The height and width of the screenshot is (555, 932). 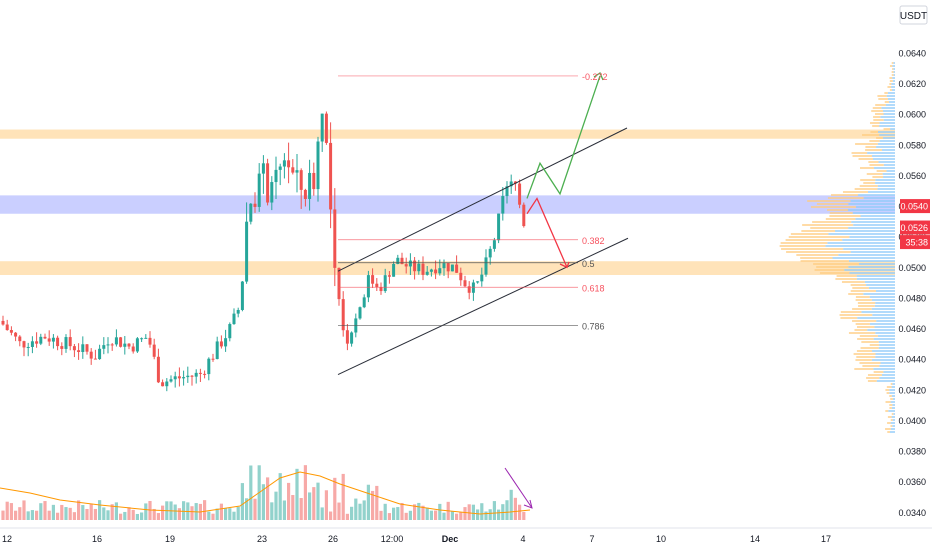 What do you see at coordinates (912, 115) in the screenshot?
I see `price-tick-label: 0.0600` at bounding box center [912, 115].